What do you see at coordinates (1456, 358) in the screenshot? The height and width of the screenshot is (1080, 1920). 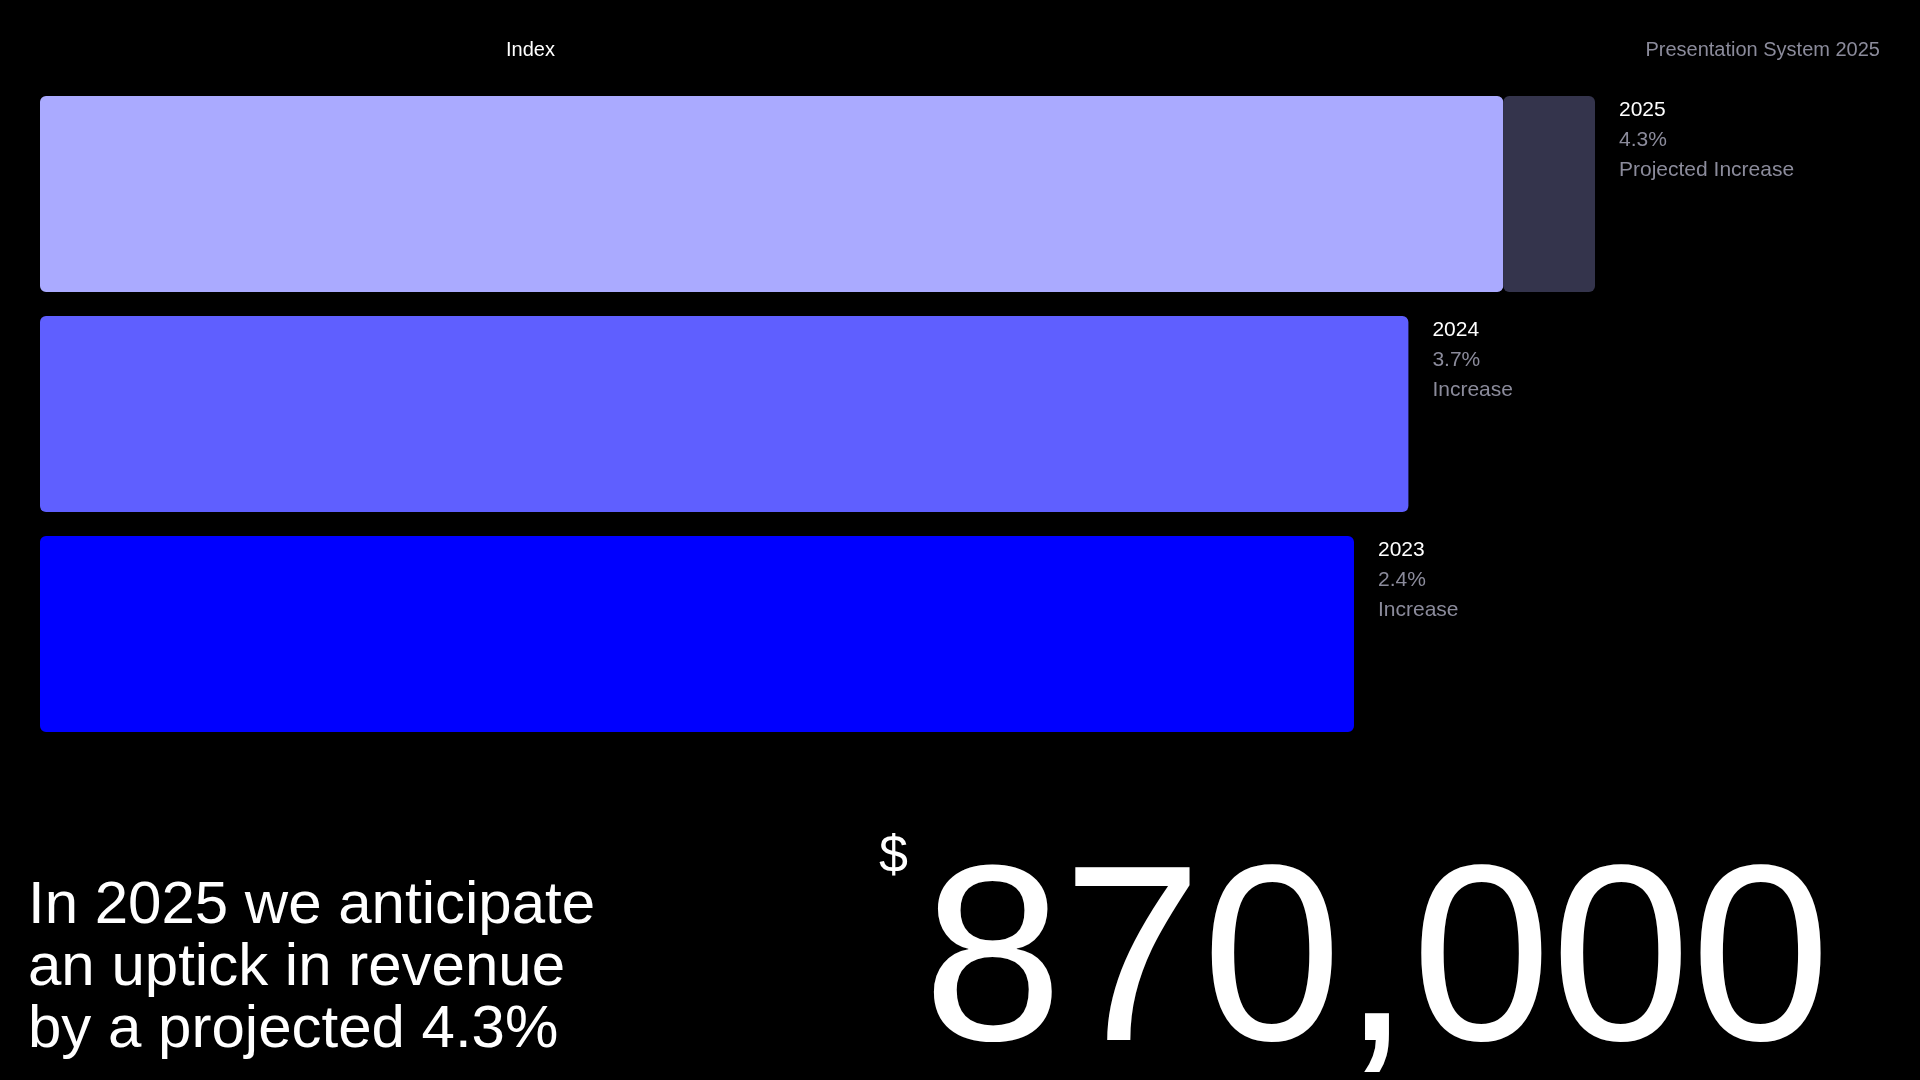 I see `annotation: 3.7%` at bounding box center [1456, 358].